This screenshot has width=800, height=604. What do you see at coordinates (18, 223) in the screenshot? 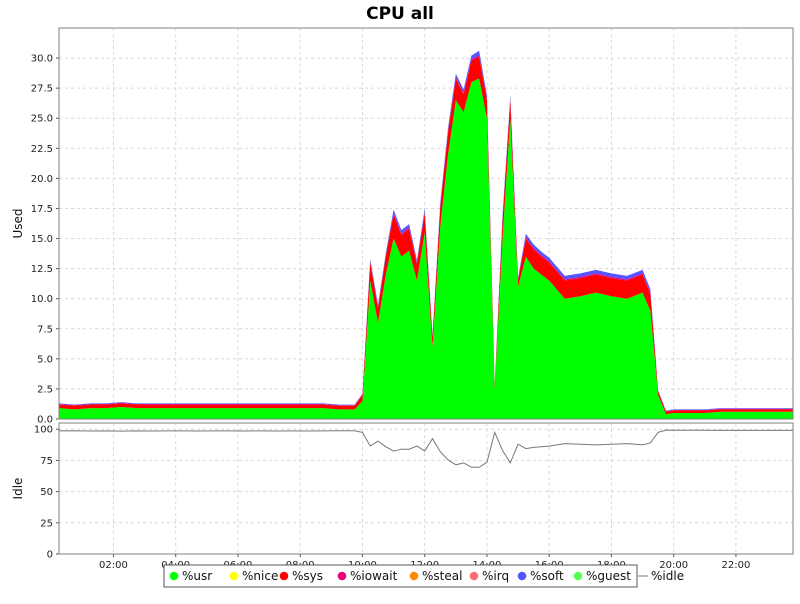
I see `used-y-axis-label: Used` at bounding box center [18, 223].